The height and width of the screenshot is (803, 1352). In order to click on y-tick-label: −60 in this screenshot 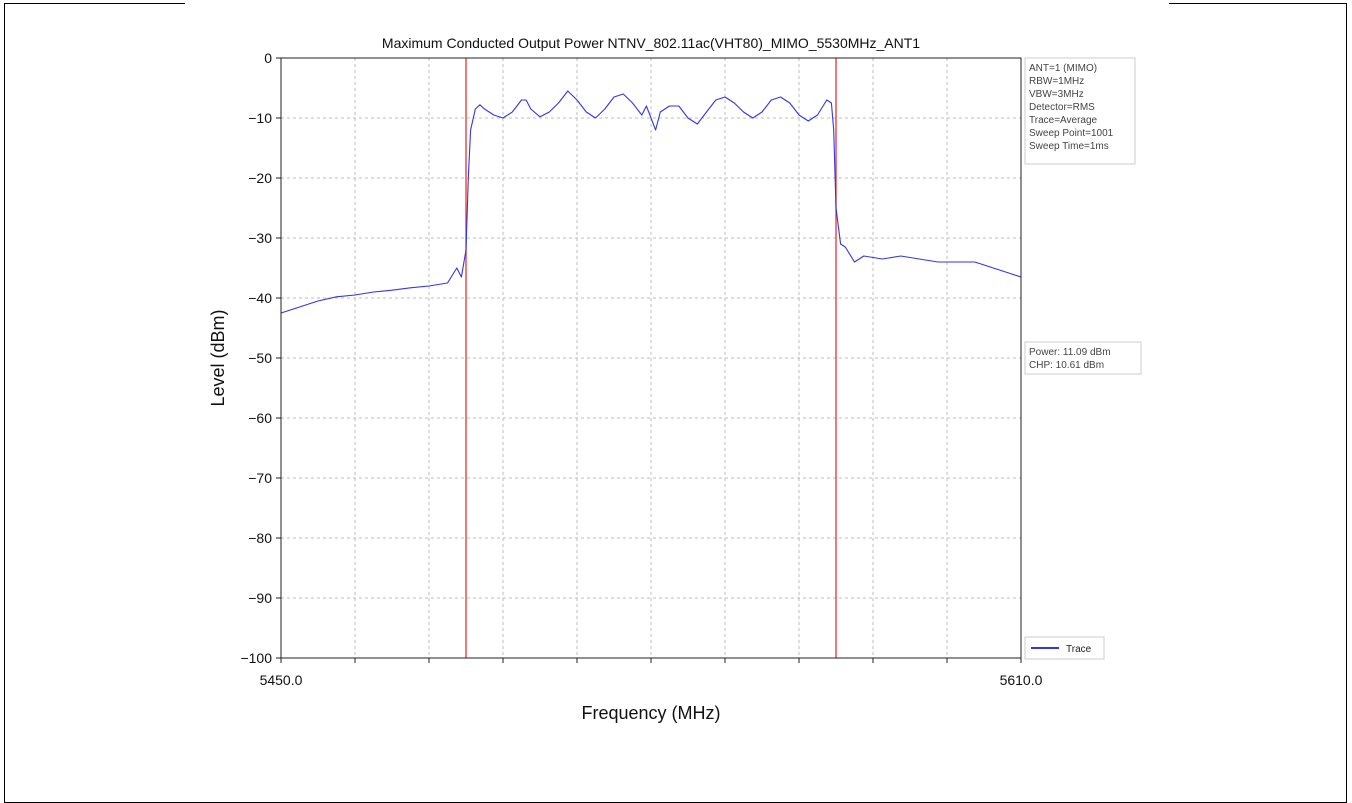, I will do `click(260, 418)`.